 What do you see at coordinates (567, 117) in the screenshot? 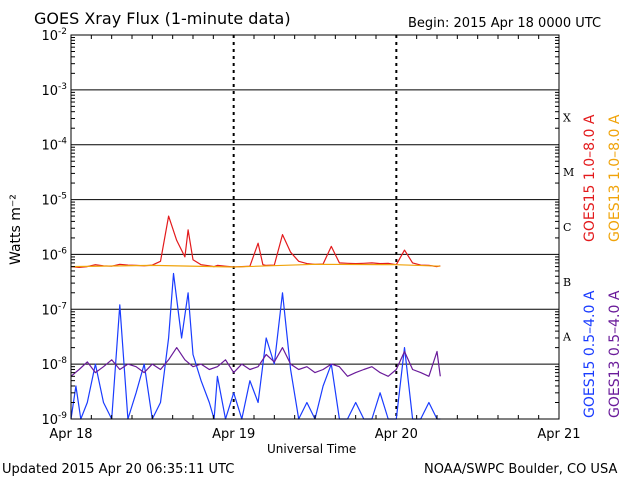
I see `flare-class-label: X` at bounding box center [567, 117].